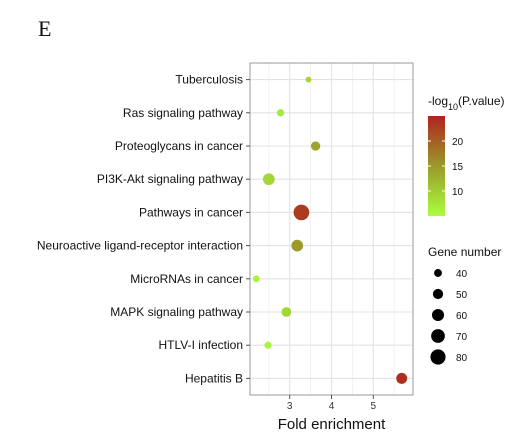  What do you see at coordinates (458, 142) in the screenshot?
I see `color-legend-label: 20` at bounding box center [458, 142].